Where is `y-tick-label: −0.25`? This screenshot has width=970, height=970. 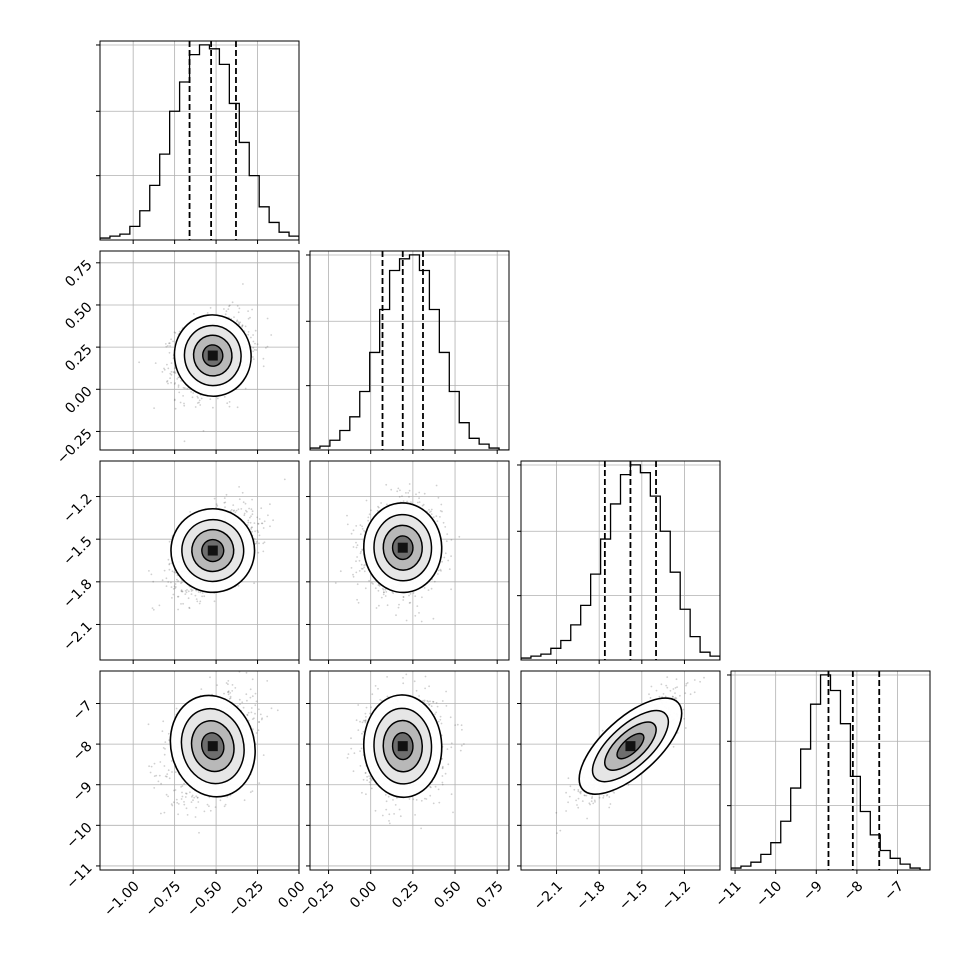
y-tick-label: −0.25 is located at coordinates (75, 447).